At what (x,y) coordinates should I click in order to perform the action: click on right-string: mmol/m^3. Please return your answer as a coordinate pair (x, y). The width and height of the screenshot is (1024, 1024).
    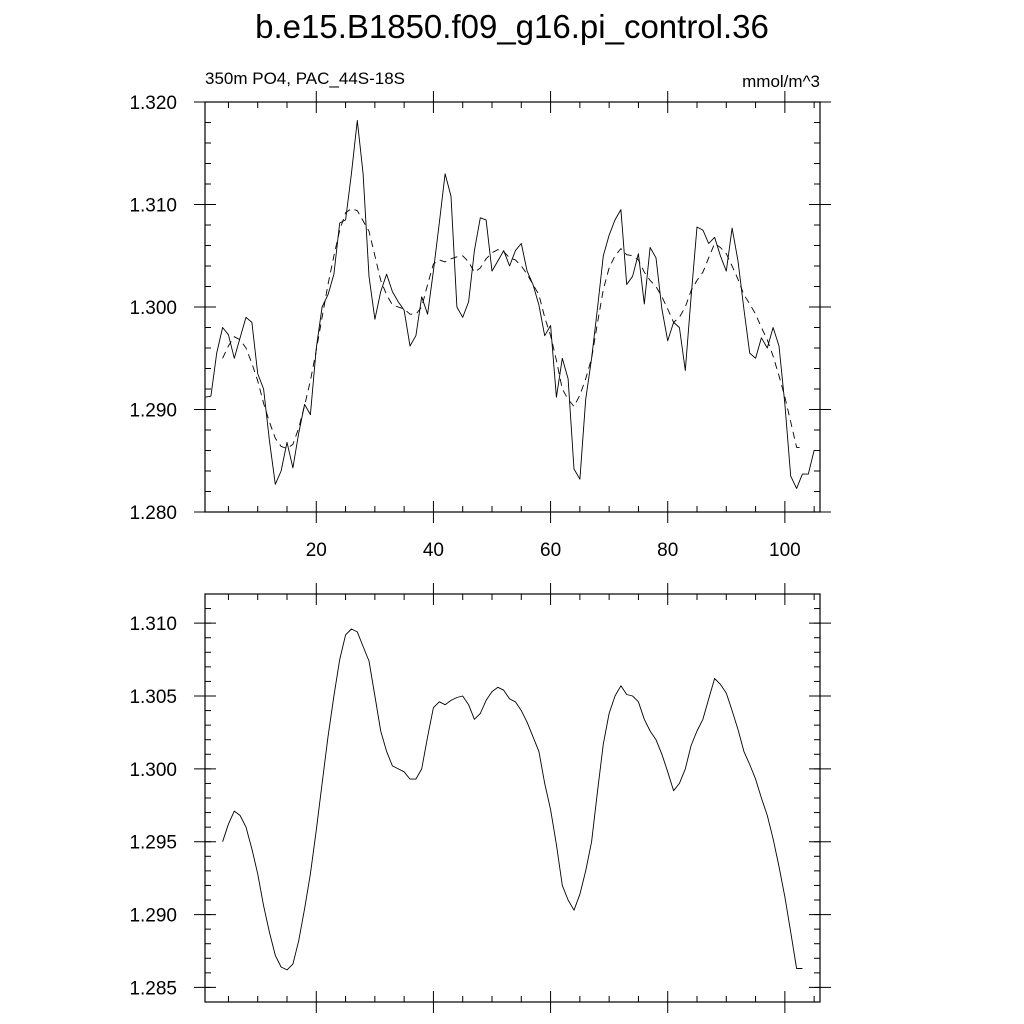
    Looking at the image, I should click on (781, 81).